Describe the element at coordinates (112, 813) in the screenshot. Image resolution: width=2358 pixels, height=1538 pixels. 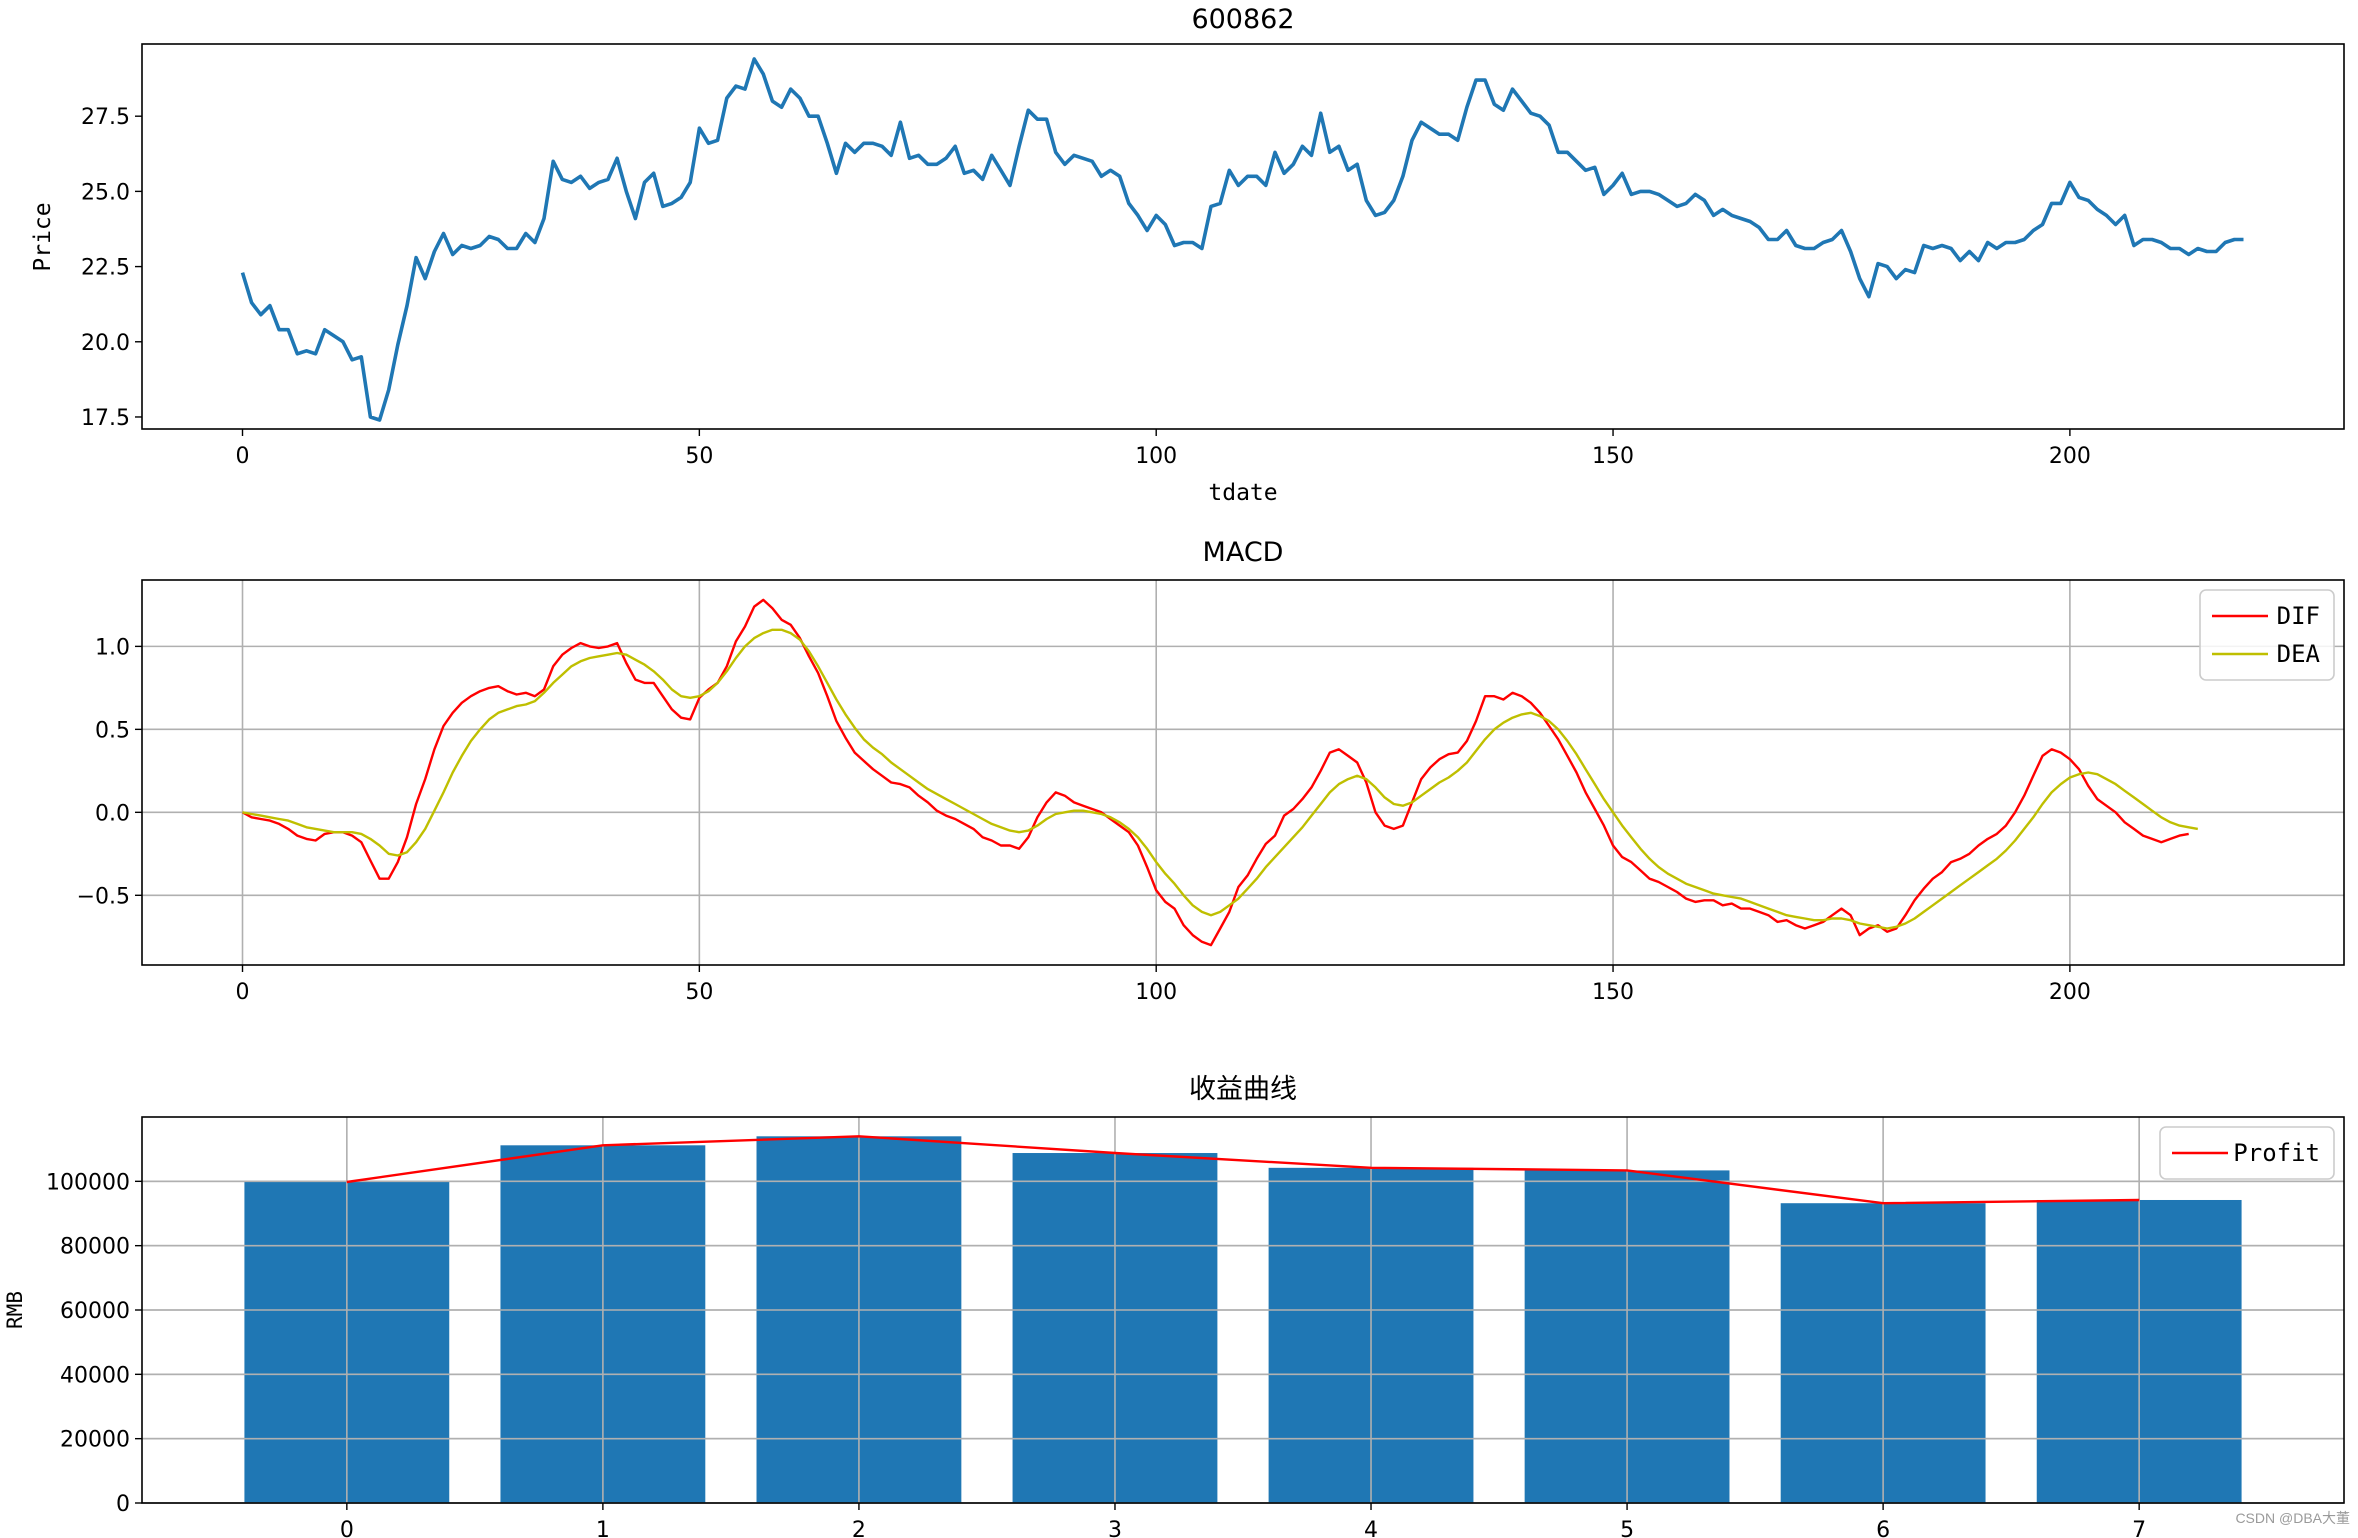
I see `macd-y-tick-label: 0.0` at that location.